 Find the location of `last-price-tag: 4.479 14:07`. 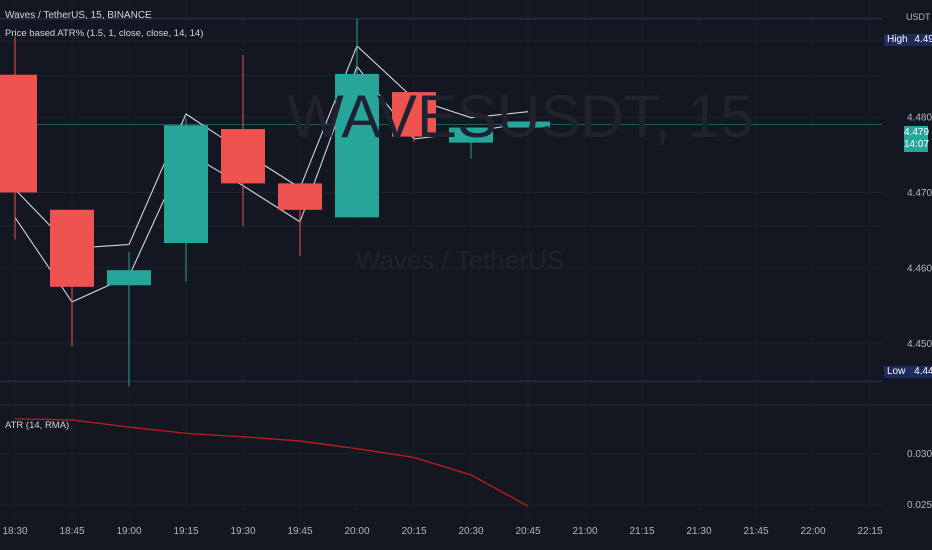

last-price-tag: 4.479 14:07 is located at coordinates (917, 139).